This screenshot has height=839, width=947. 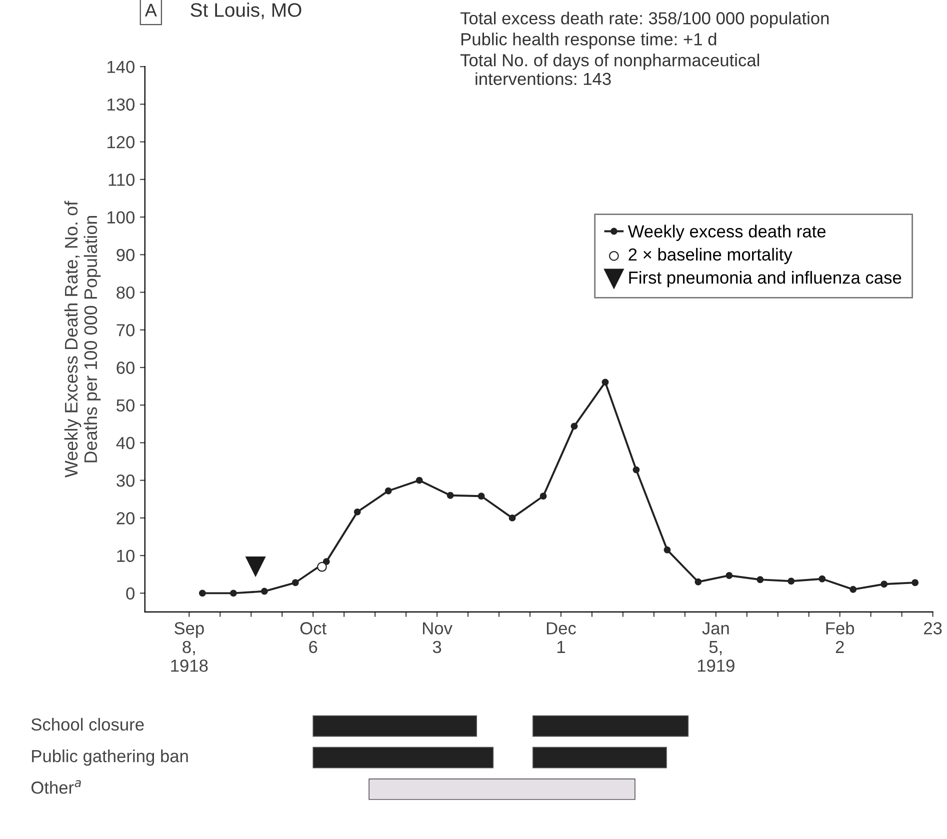 What do you see at coordinates (121, 67) in the screenshot?
I see `y-tick-label: 140` at bounding box center [121, 67].